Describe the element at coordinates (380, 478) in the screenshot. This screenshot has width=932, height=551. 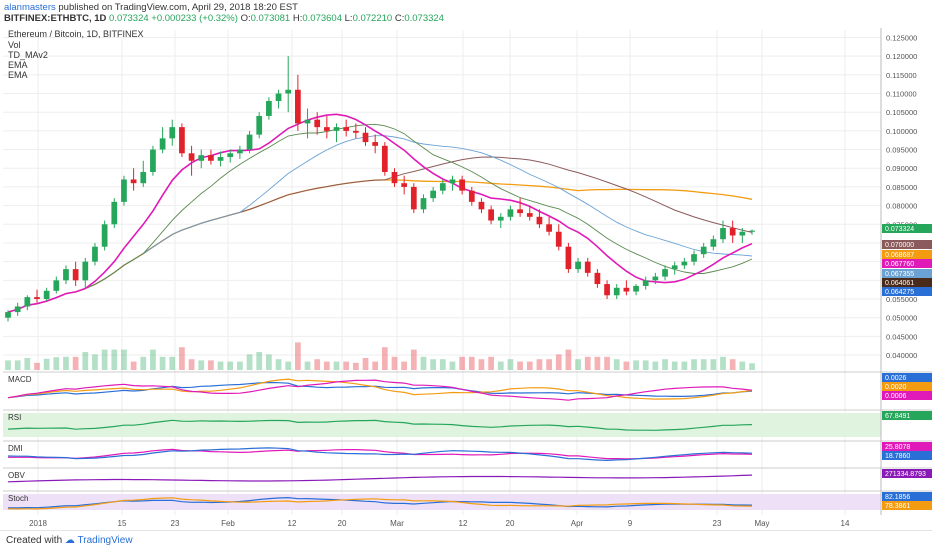
I see `indicator-line` at that location.